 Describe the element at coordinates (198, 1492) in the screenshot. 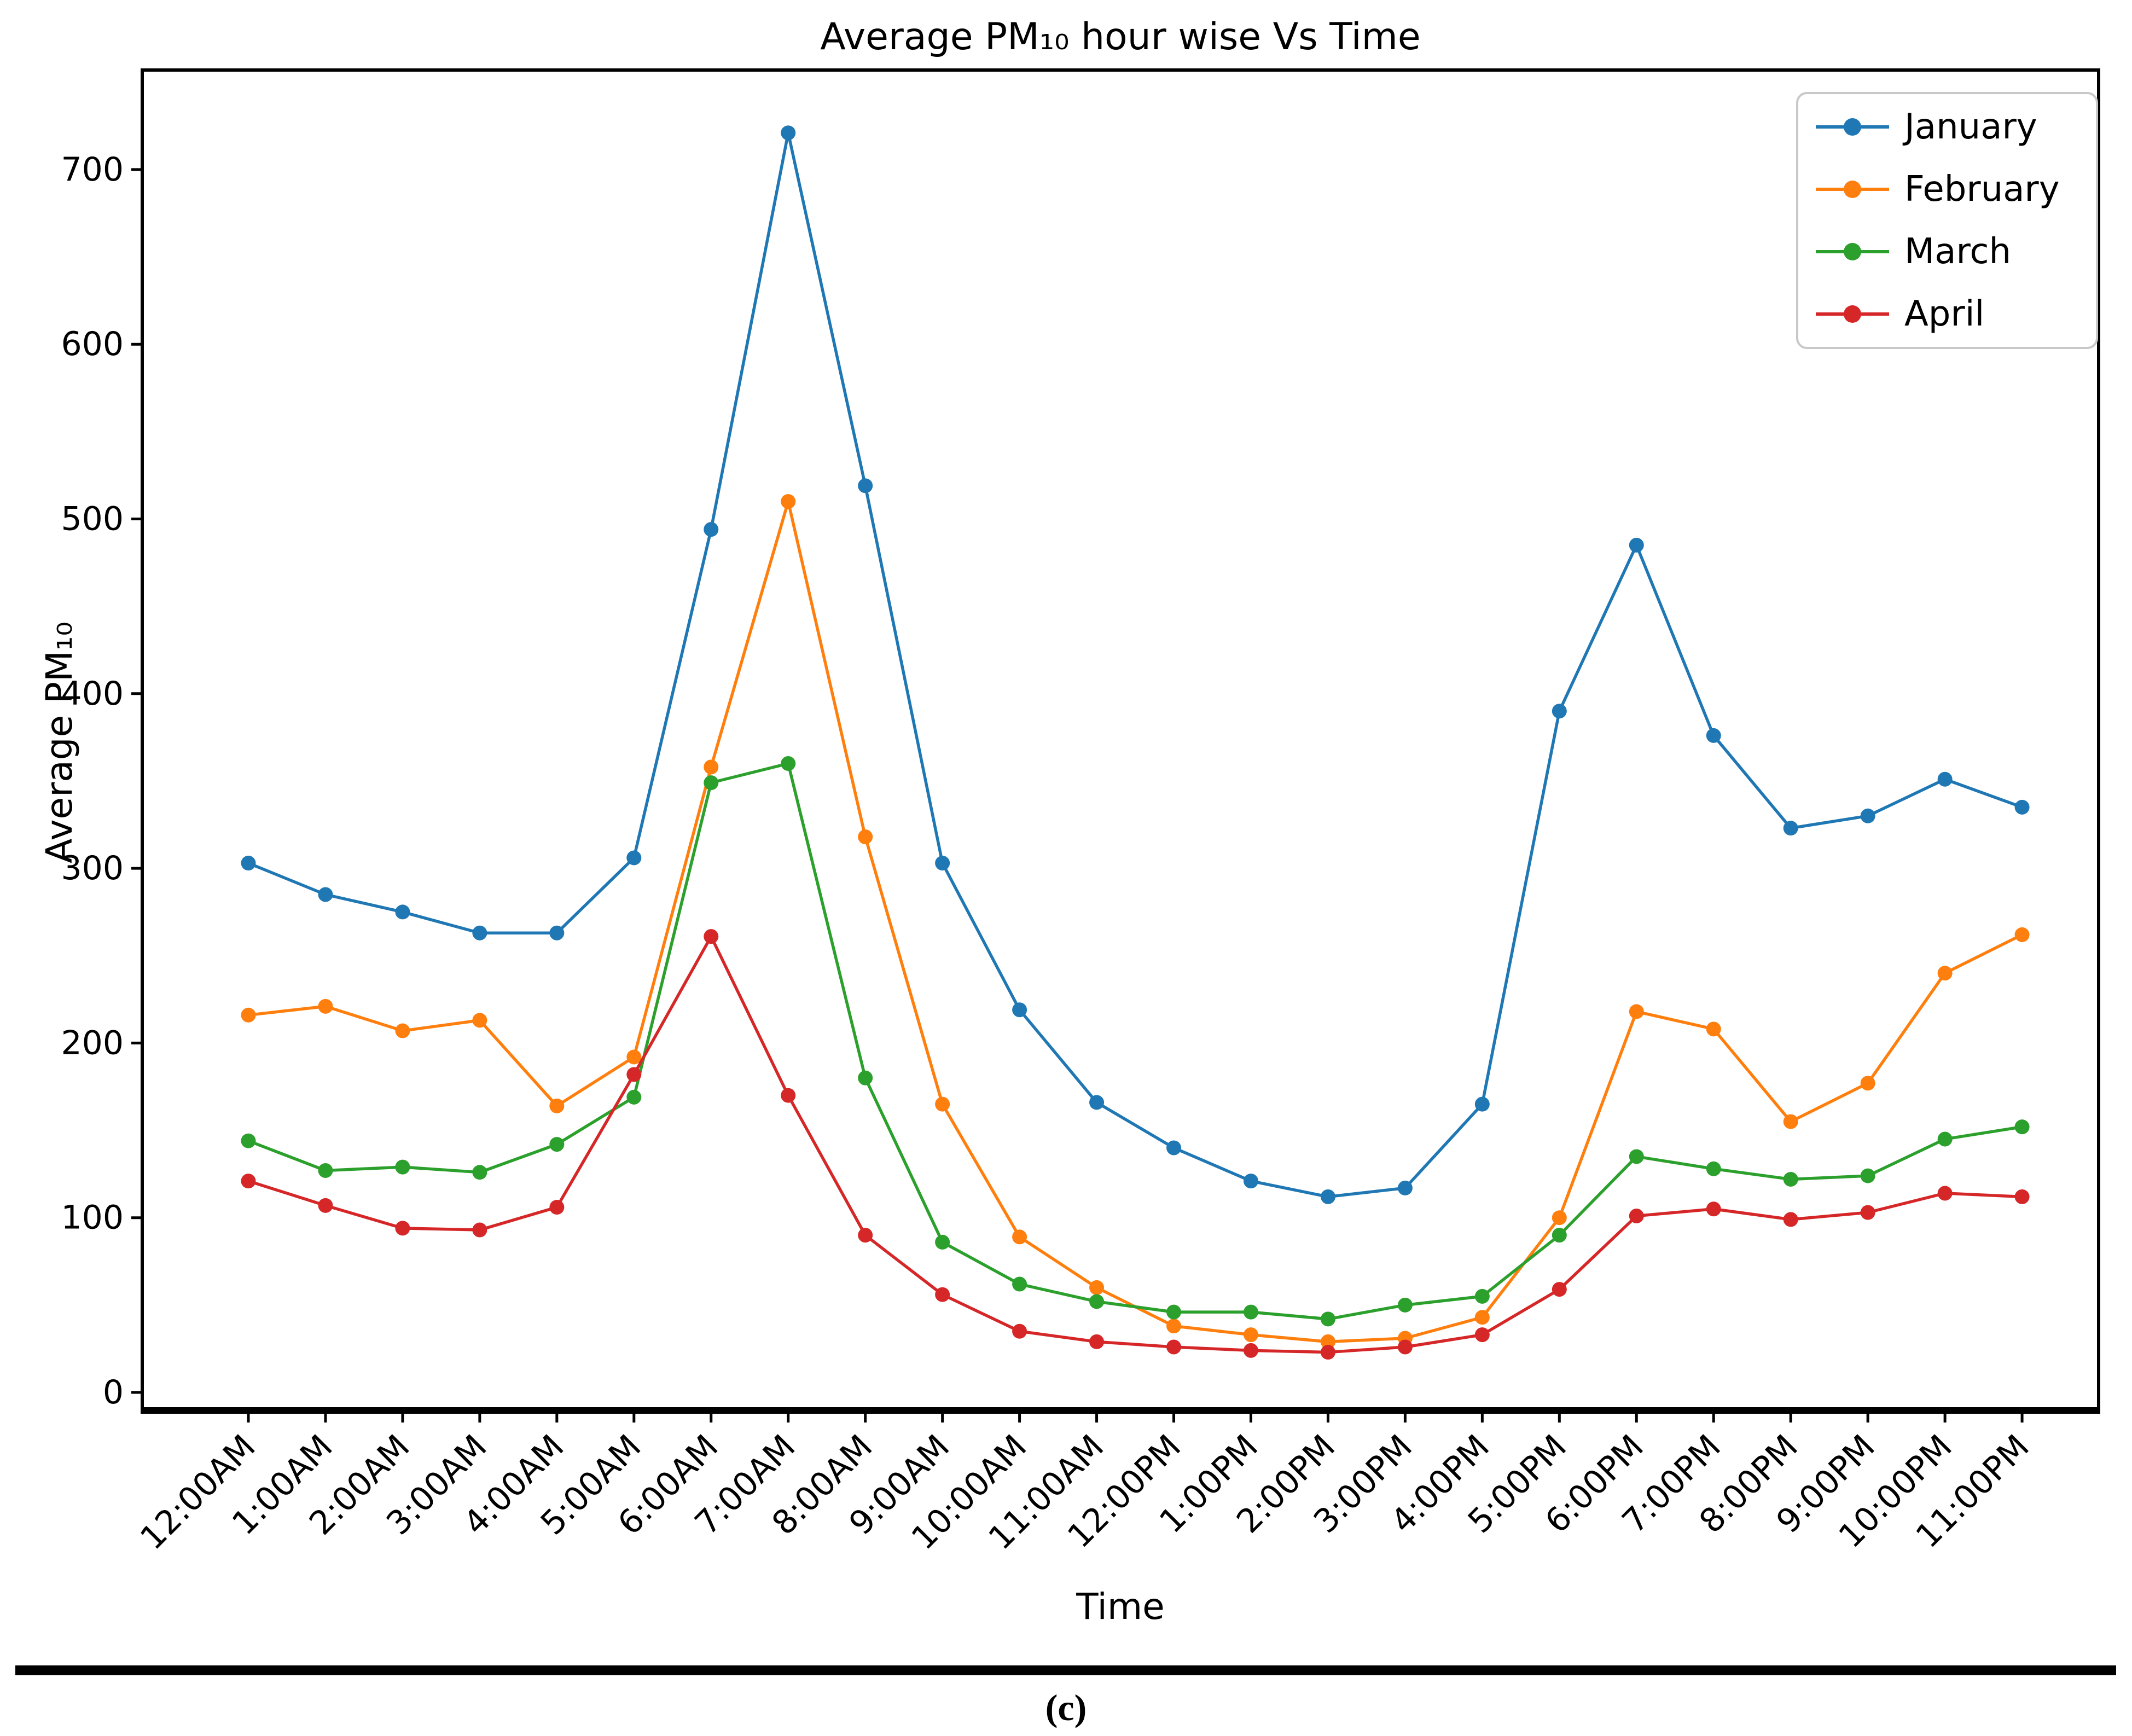

I see `x-tick-label: 12:00AM` at that location.